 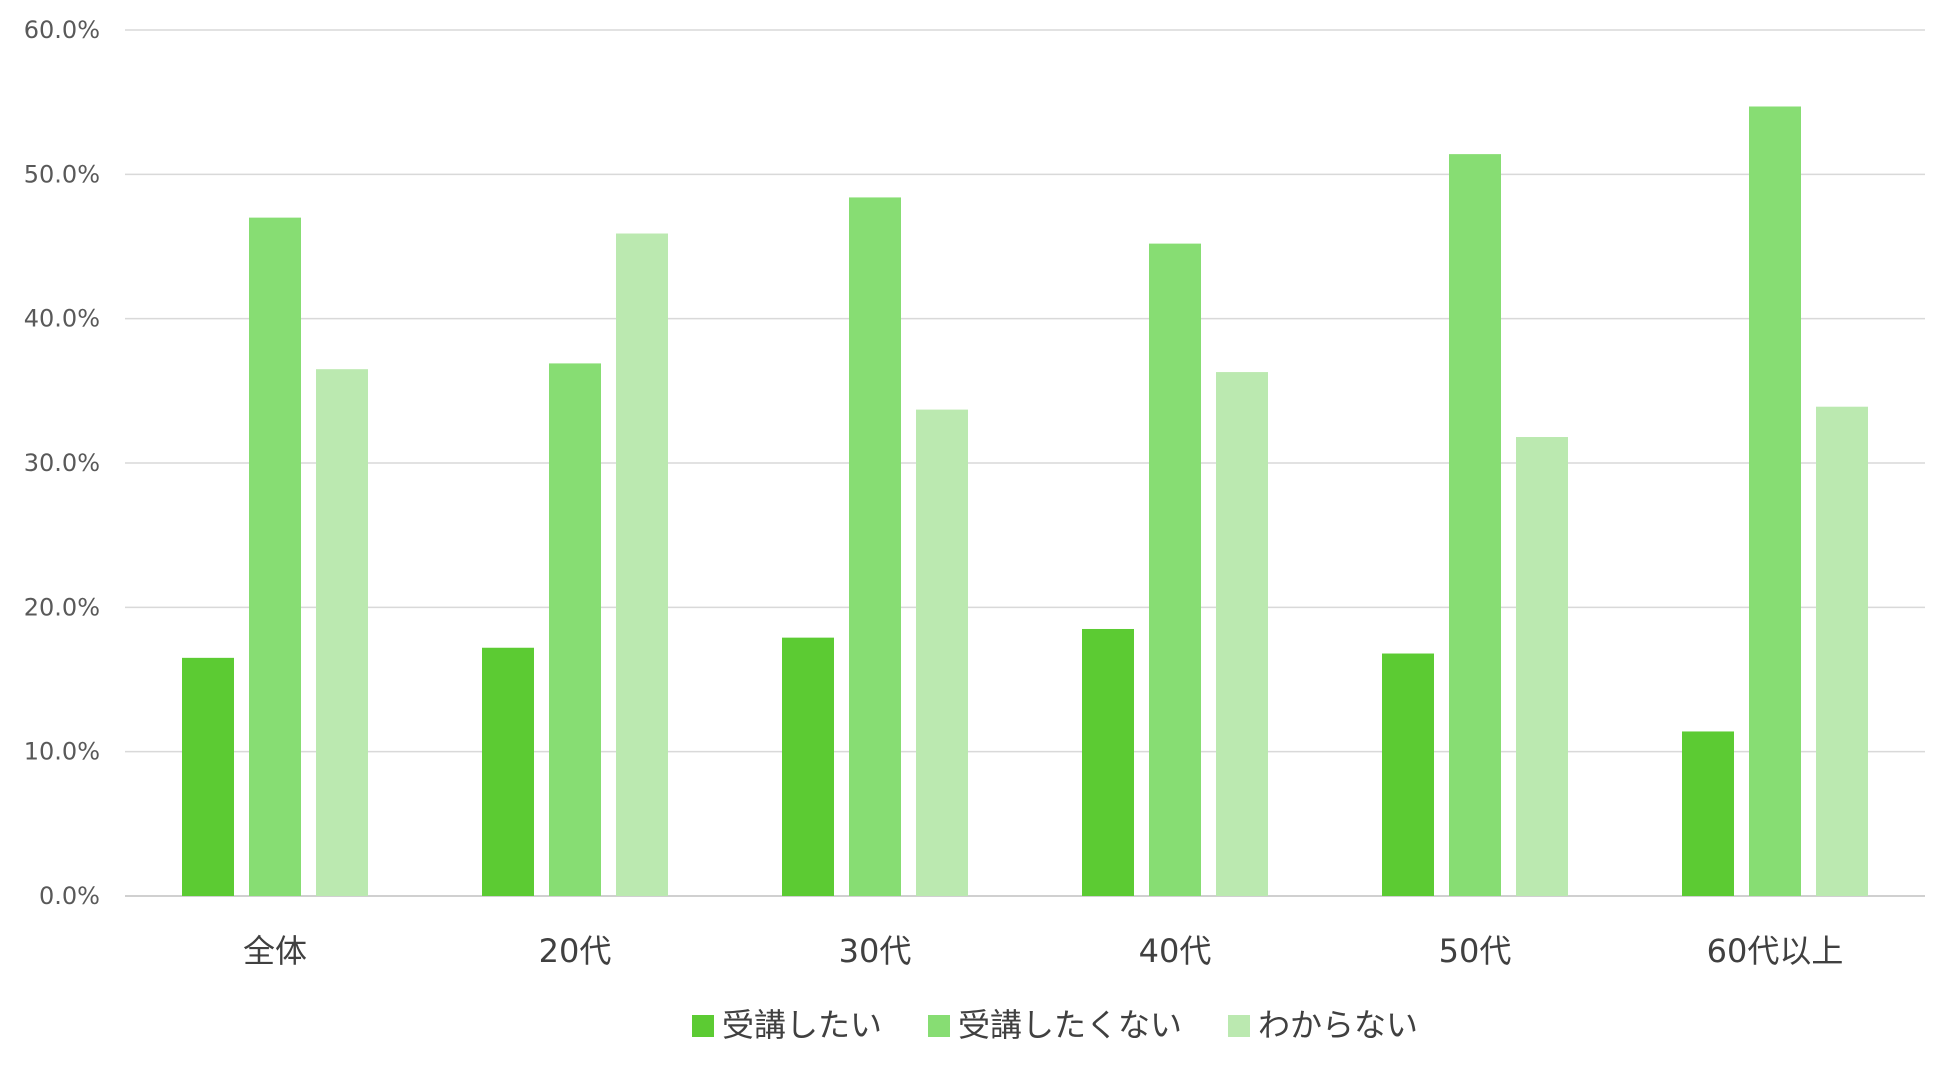 I want to click on x-category-label: 60代以上, so click(x=1775, y=951).